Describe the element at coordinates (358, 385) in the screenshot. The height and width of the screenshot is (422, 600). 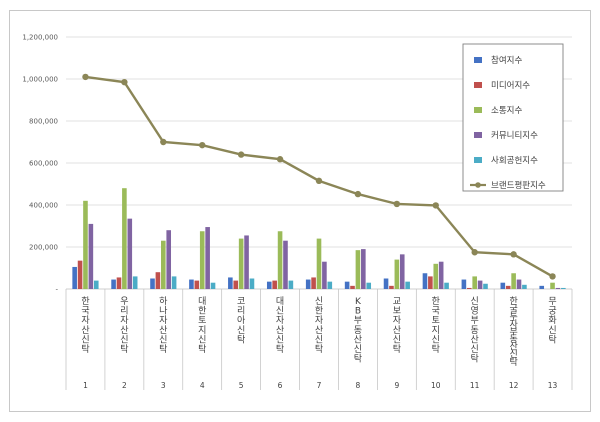
I see `x-index-label: 8` at that location.